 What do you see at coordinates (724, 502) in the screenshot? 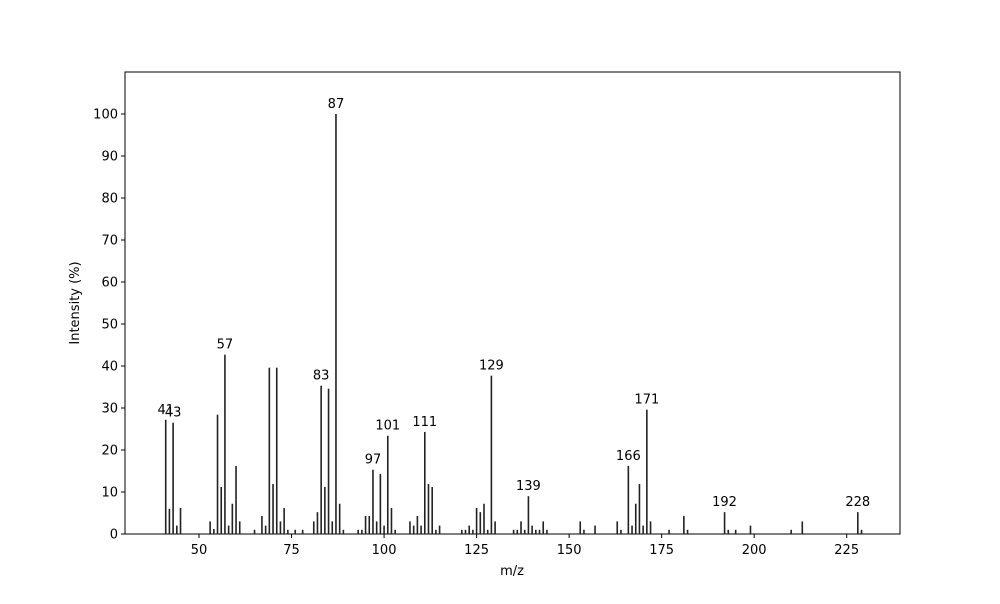
I see `peak-label: 192` at bounding box center [724, 502].